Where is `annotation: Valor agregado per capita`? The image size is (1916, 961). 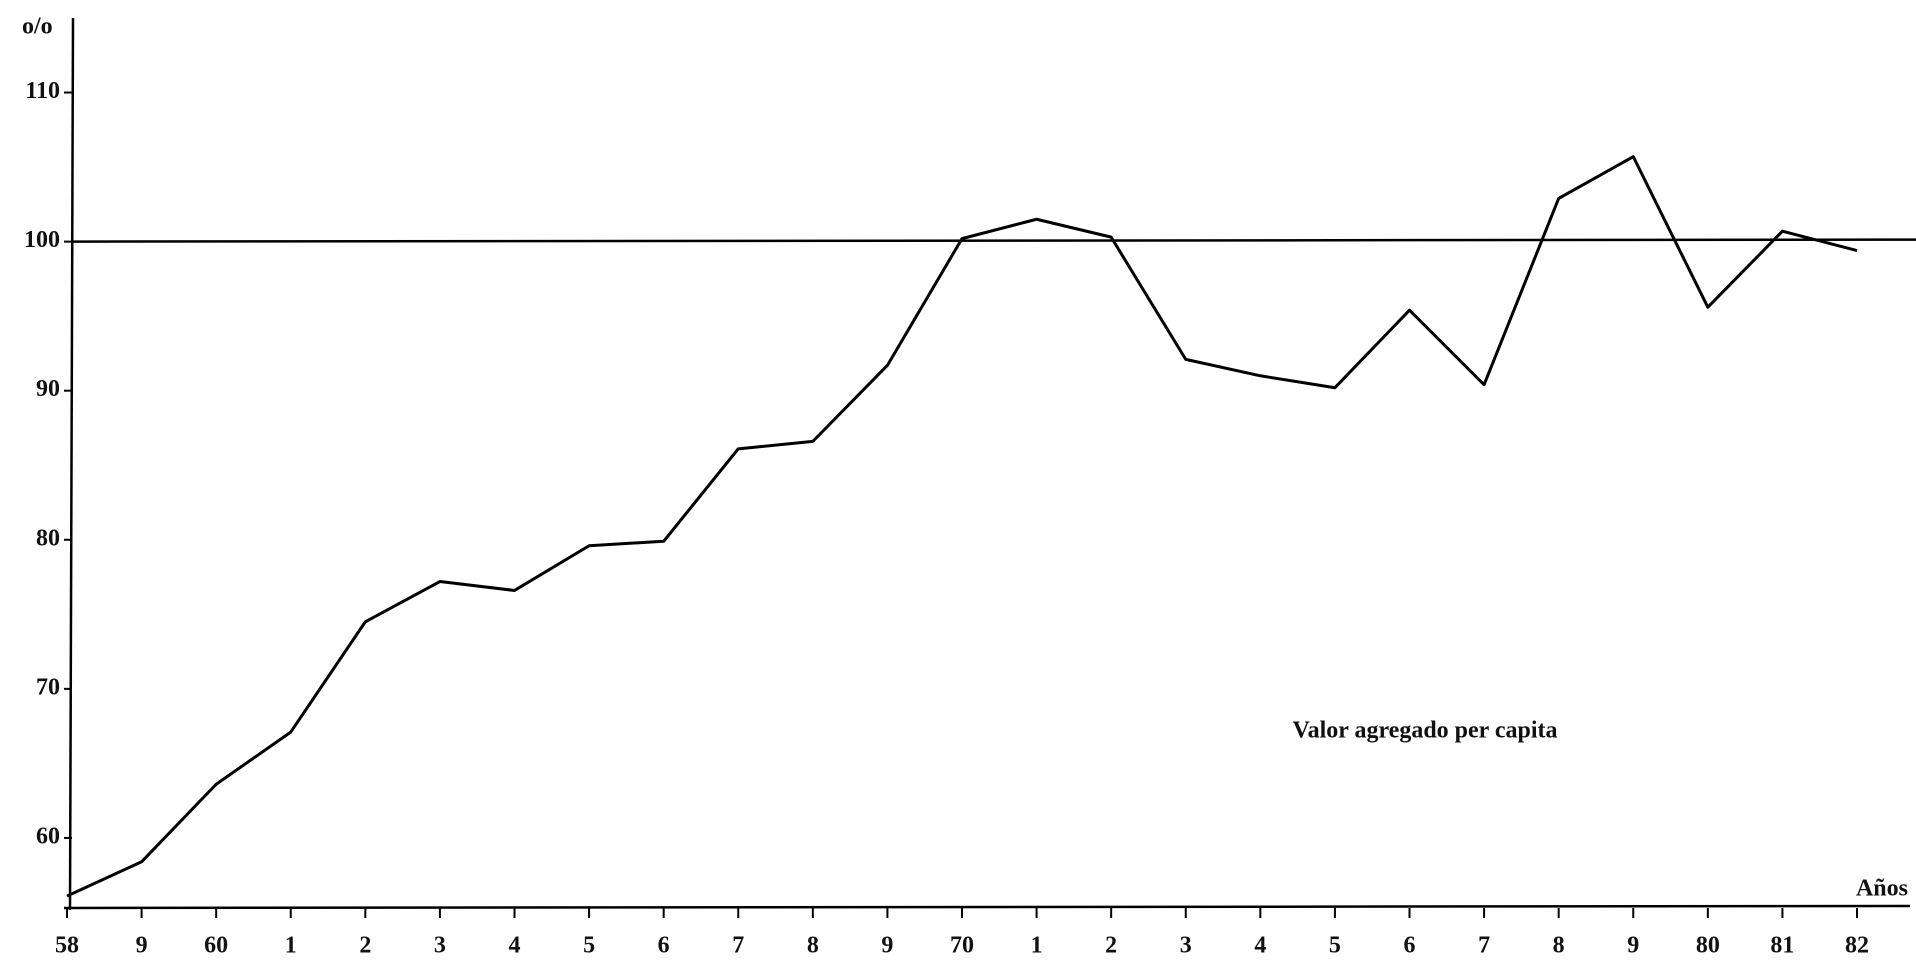
annotation: Valor agregado per capita is located at coordinates (1424, 731).